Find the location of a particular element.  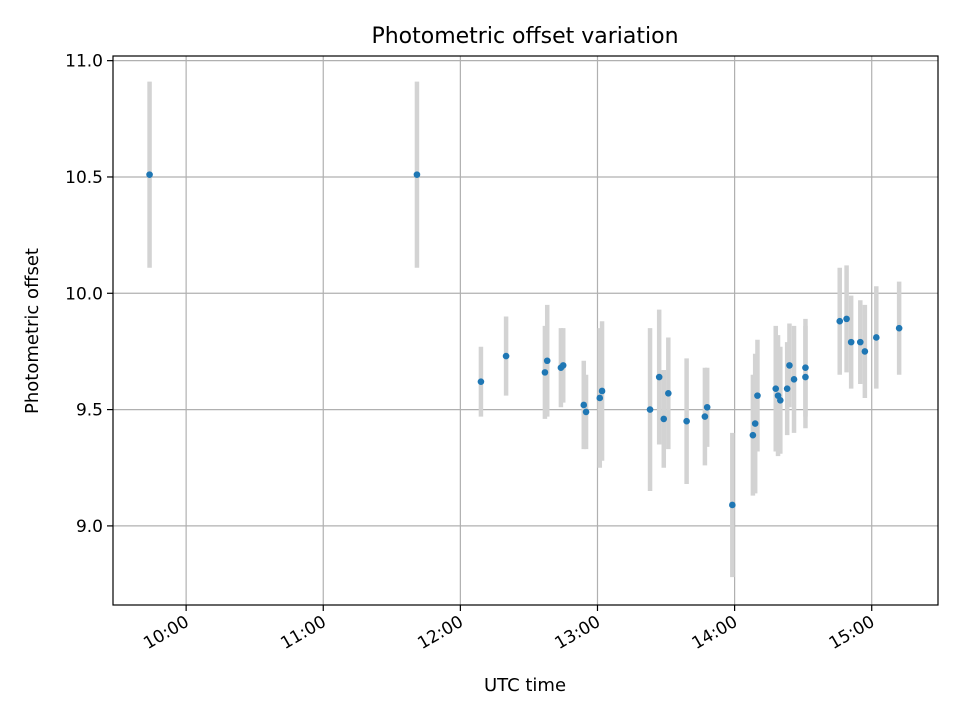

y-tick-label: 11.0 is located at coordinates (84, 62).